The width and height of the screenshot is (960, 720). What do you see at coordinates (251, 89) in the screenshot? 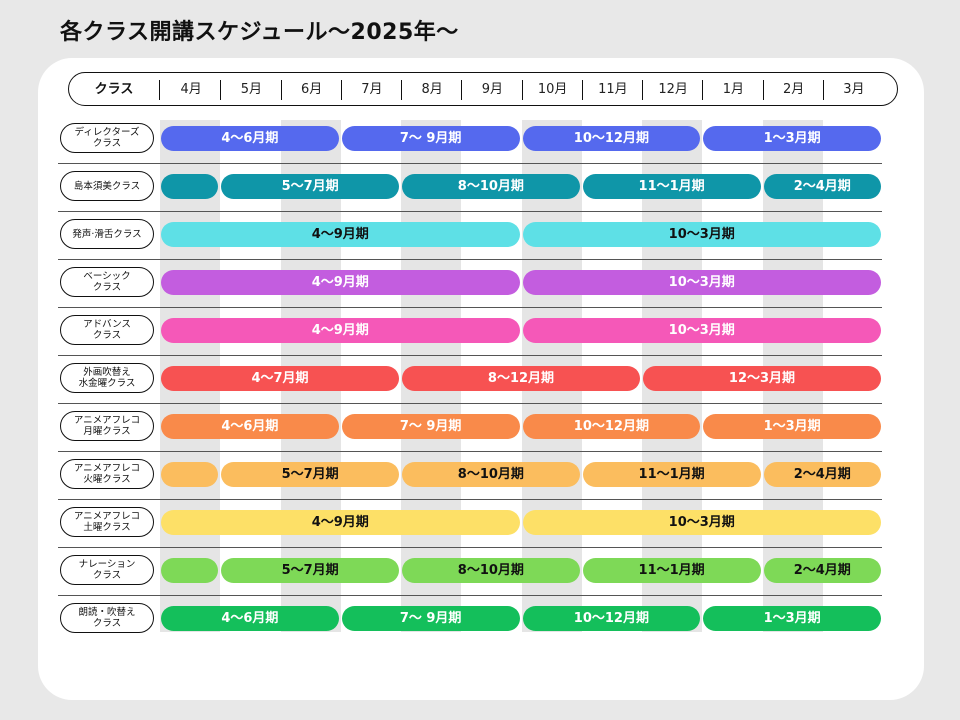
I see `month-header: 5月` at bounding box center [251, 89].